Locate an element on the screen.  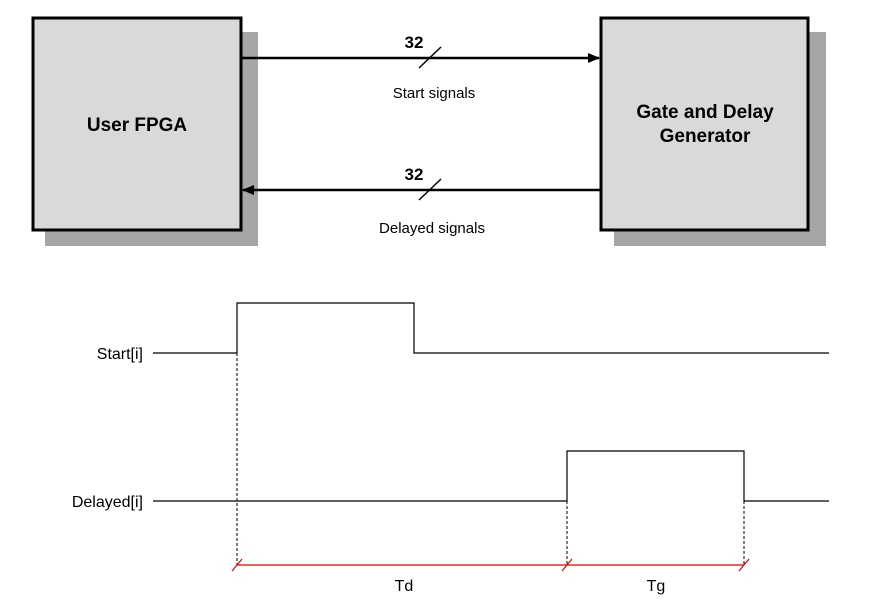
gate-delay-box is located at coordinates (704, 124).